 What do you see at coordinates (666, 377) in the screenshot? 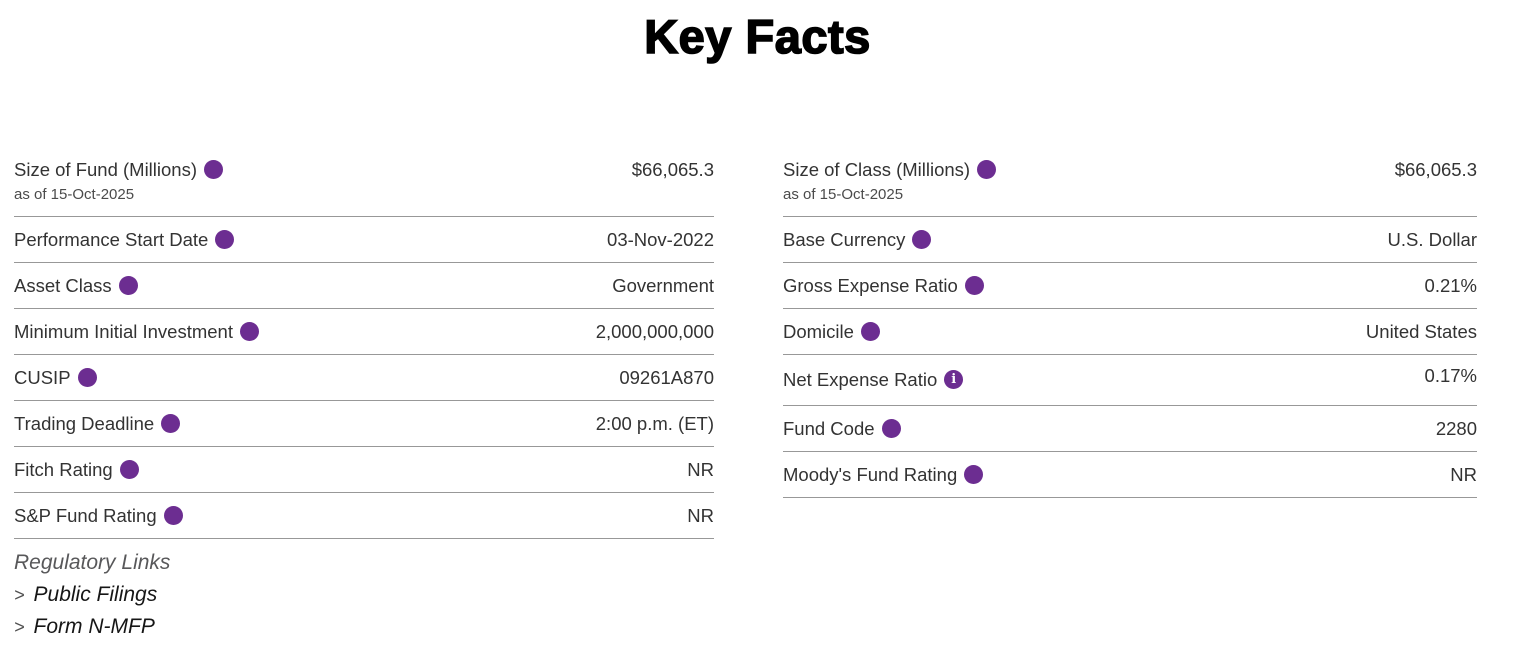
I see `fact-value: 09261A870` at bounding box center [666, 377].